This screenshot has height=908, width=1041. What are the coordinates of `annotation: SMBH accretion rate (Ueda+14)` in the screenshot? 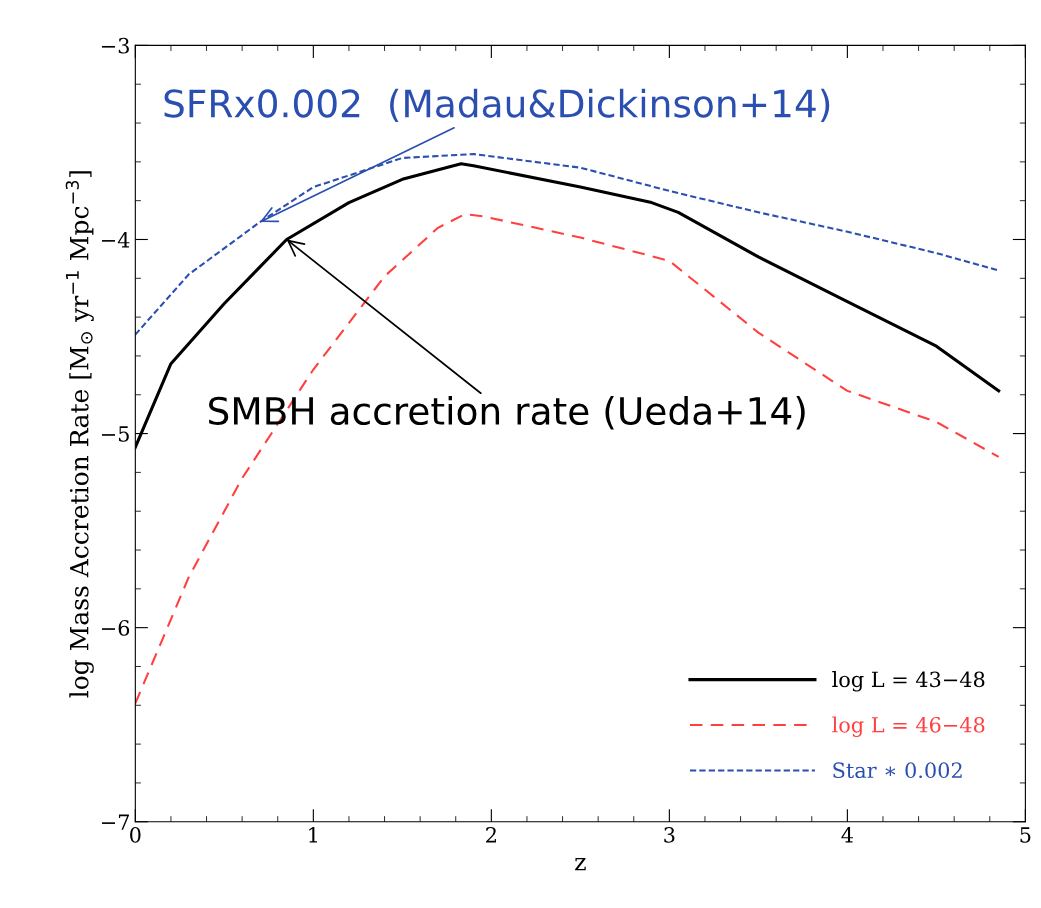 It's located at (507, 413).